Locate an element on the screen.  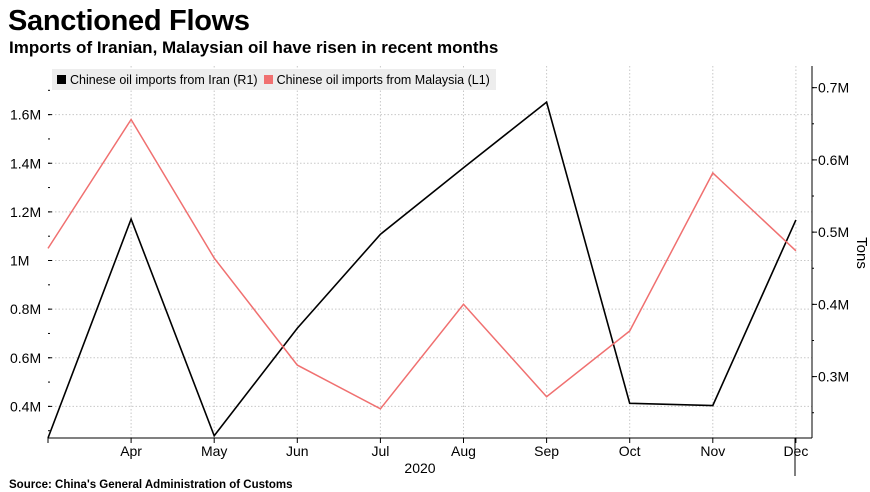
left-axis-tick-label: 1.6M is located at coordinates (25, 115).